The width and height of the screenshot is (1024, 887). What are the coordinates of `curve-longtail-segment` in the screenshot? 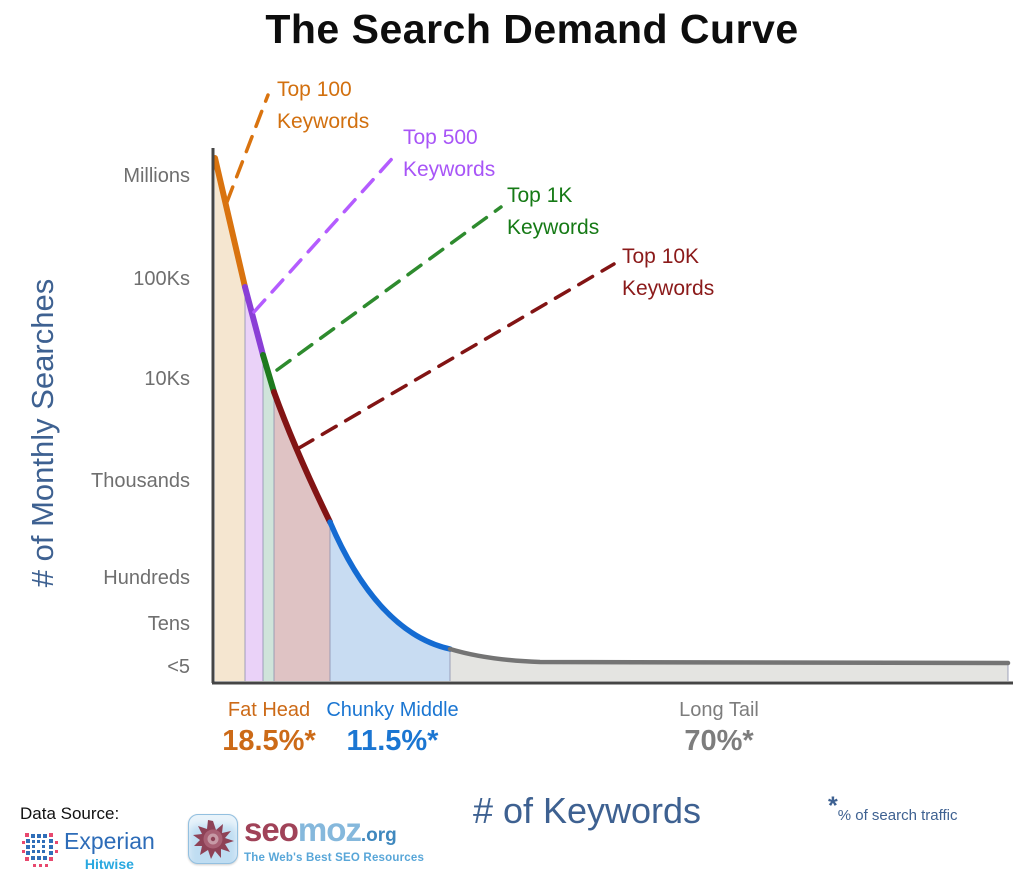 It's located at (729, 656).